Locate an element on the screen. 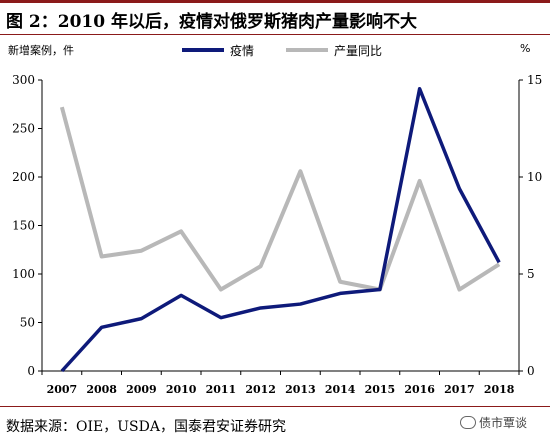  x-tick-label: 2009 is located at coordinates (141, 389).